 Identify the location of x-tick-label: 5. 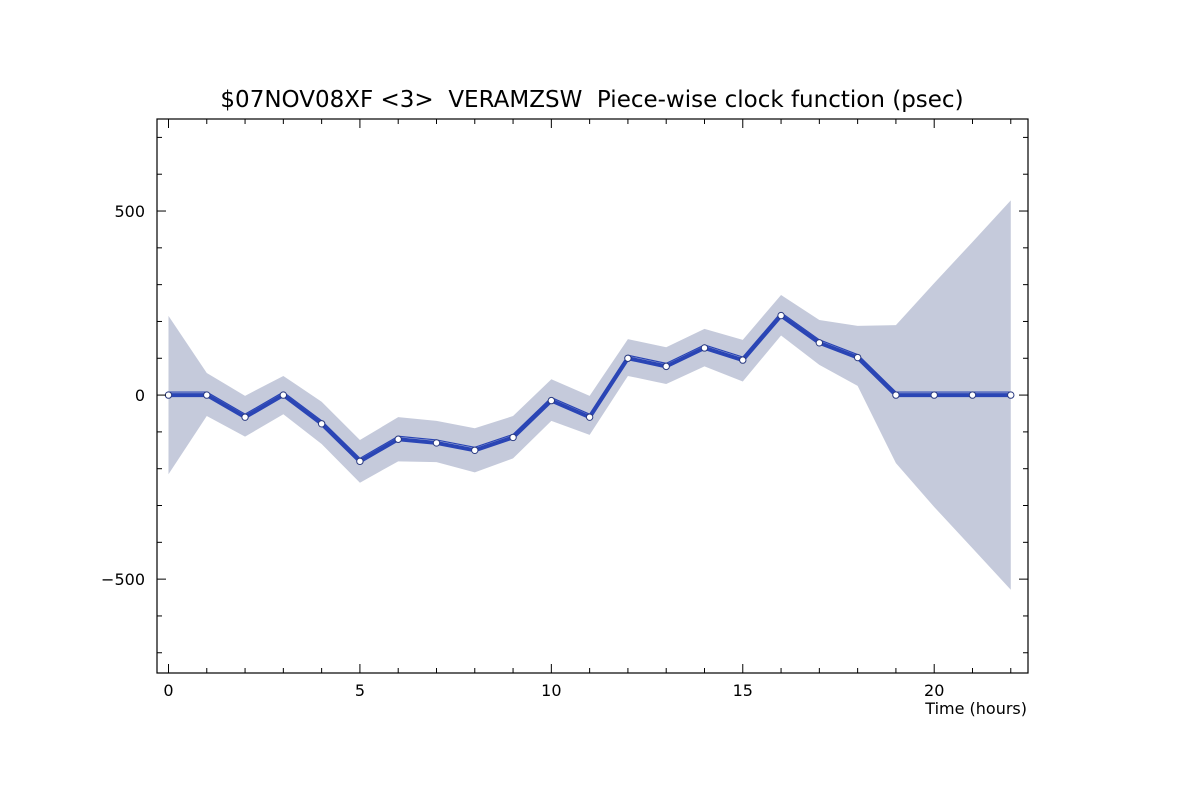
(360, 690).